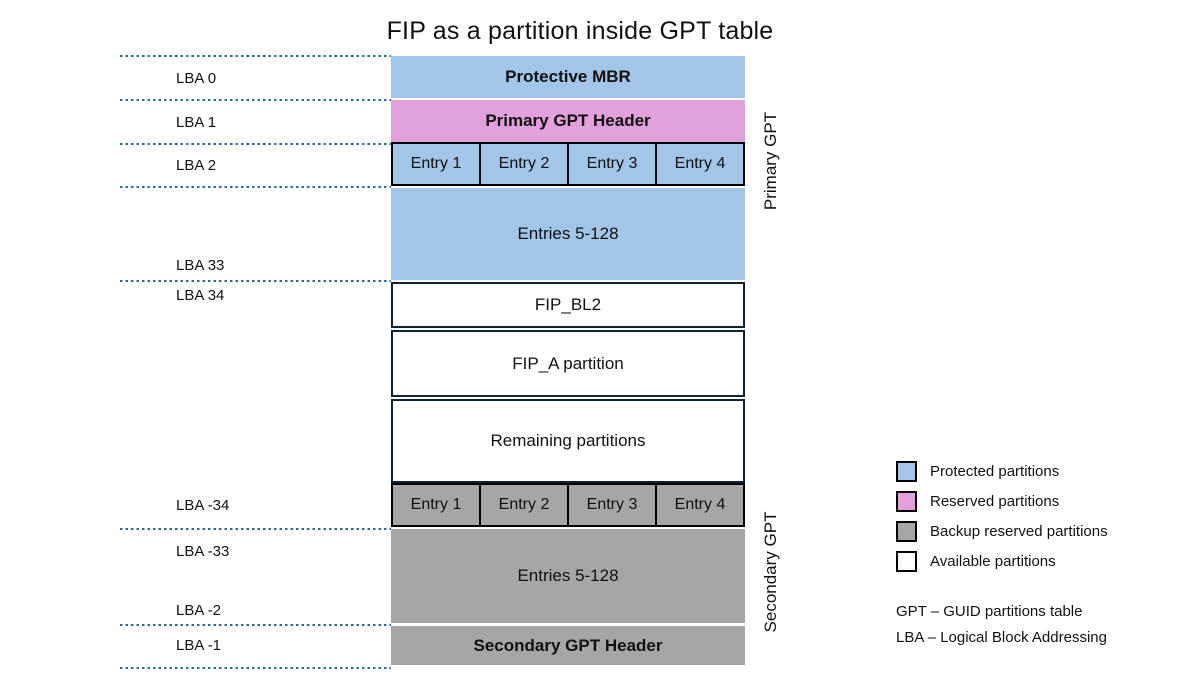  What do you see at coordinates (196, 122) in the screenshot?
I see `lba-label: LBA 1` at bounding box center [196, 122].